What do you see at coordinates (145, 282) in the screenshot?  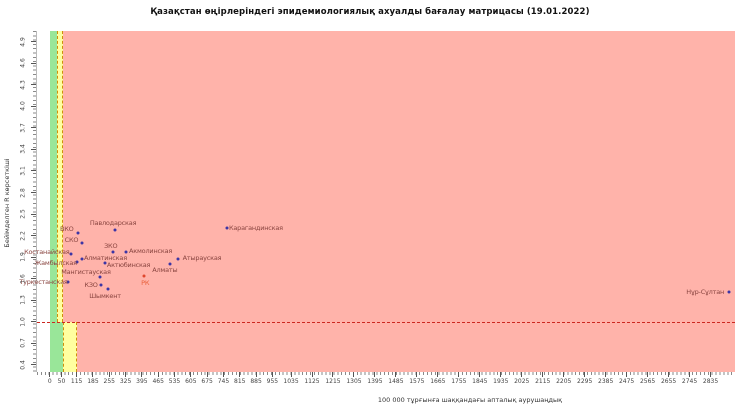 I see `data-point-label: РК` at bounding box center [145, 282].